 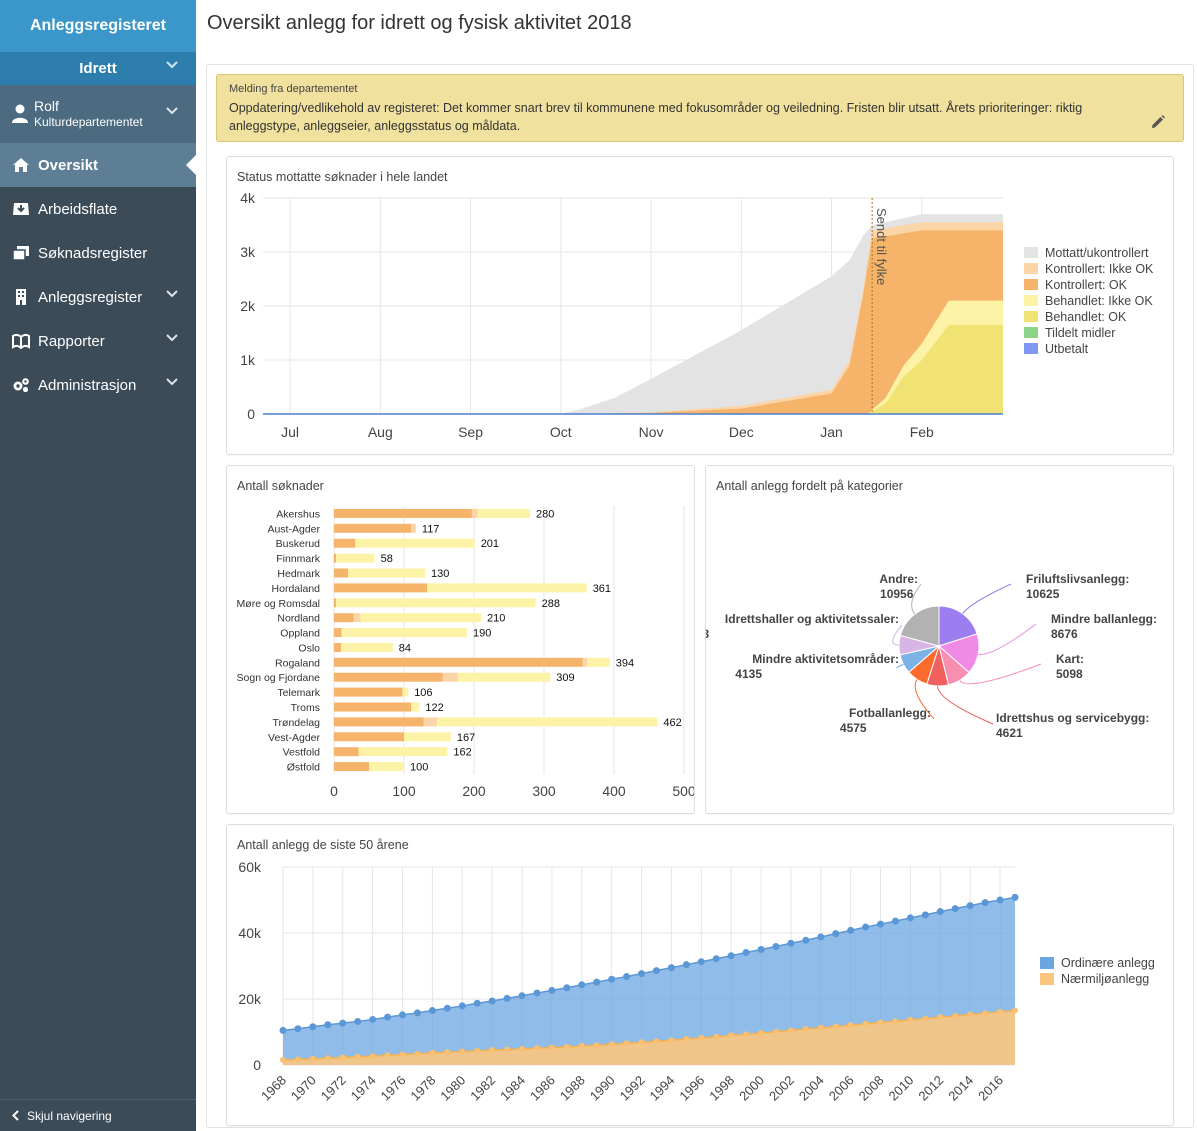 I want to click on org-selector-label: Idrett, so click(x=98, y=68).